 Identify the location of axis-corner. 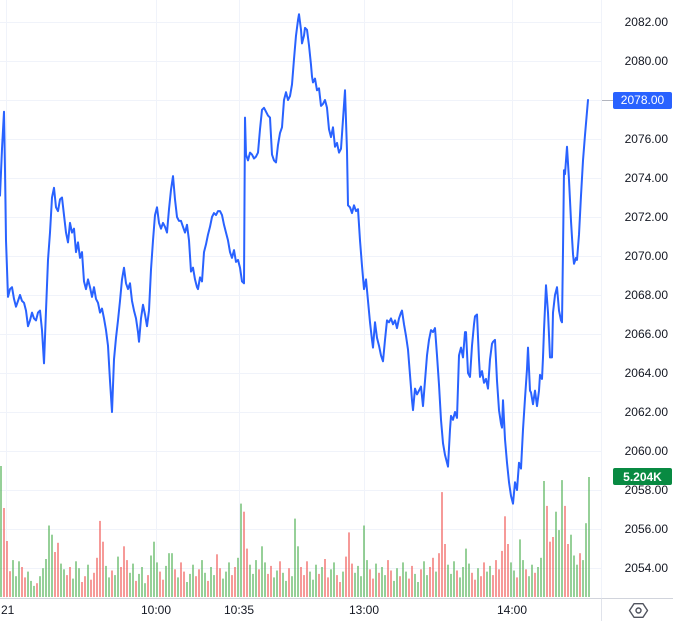
(637, 609).